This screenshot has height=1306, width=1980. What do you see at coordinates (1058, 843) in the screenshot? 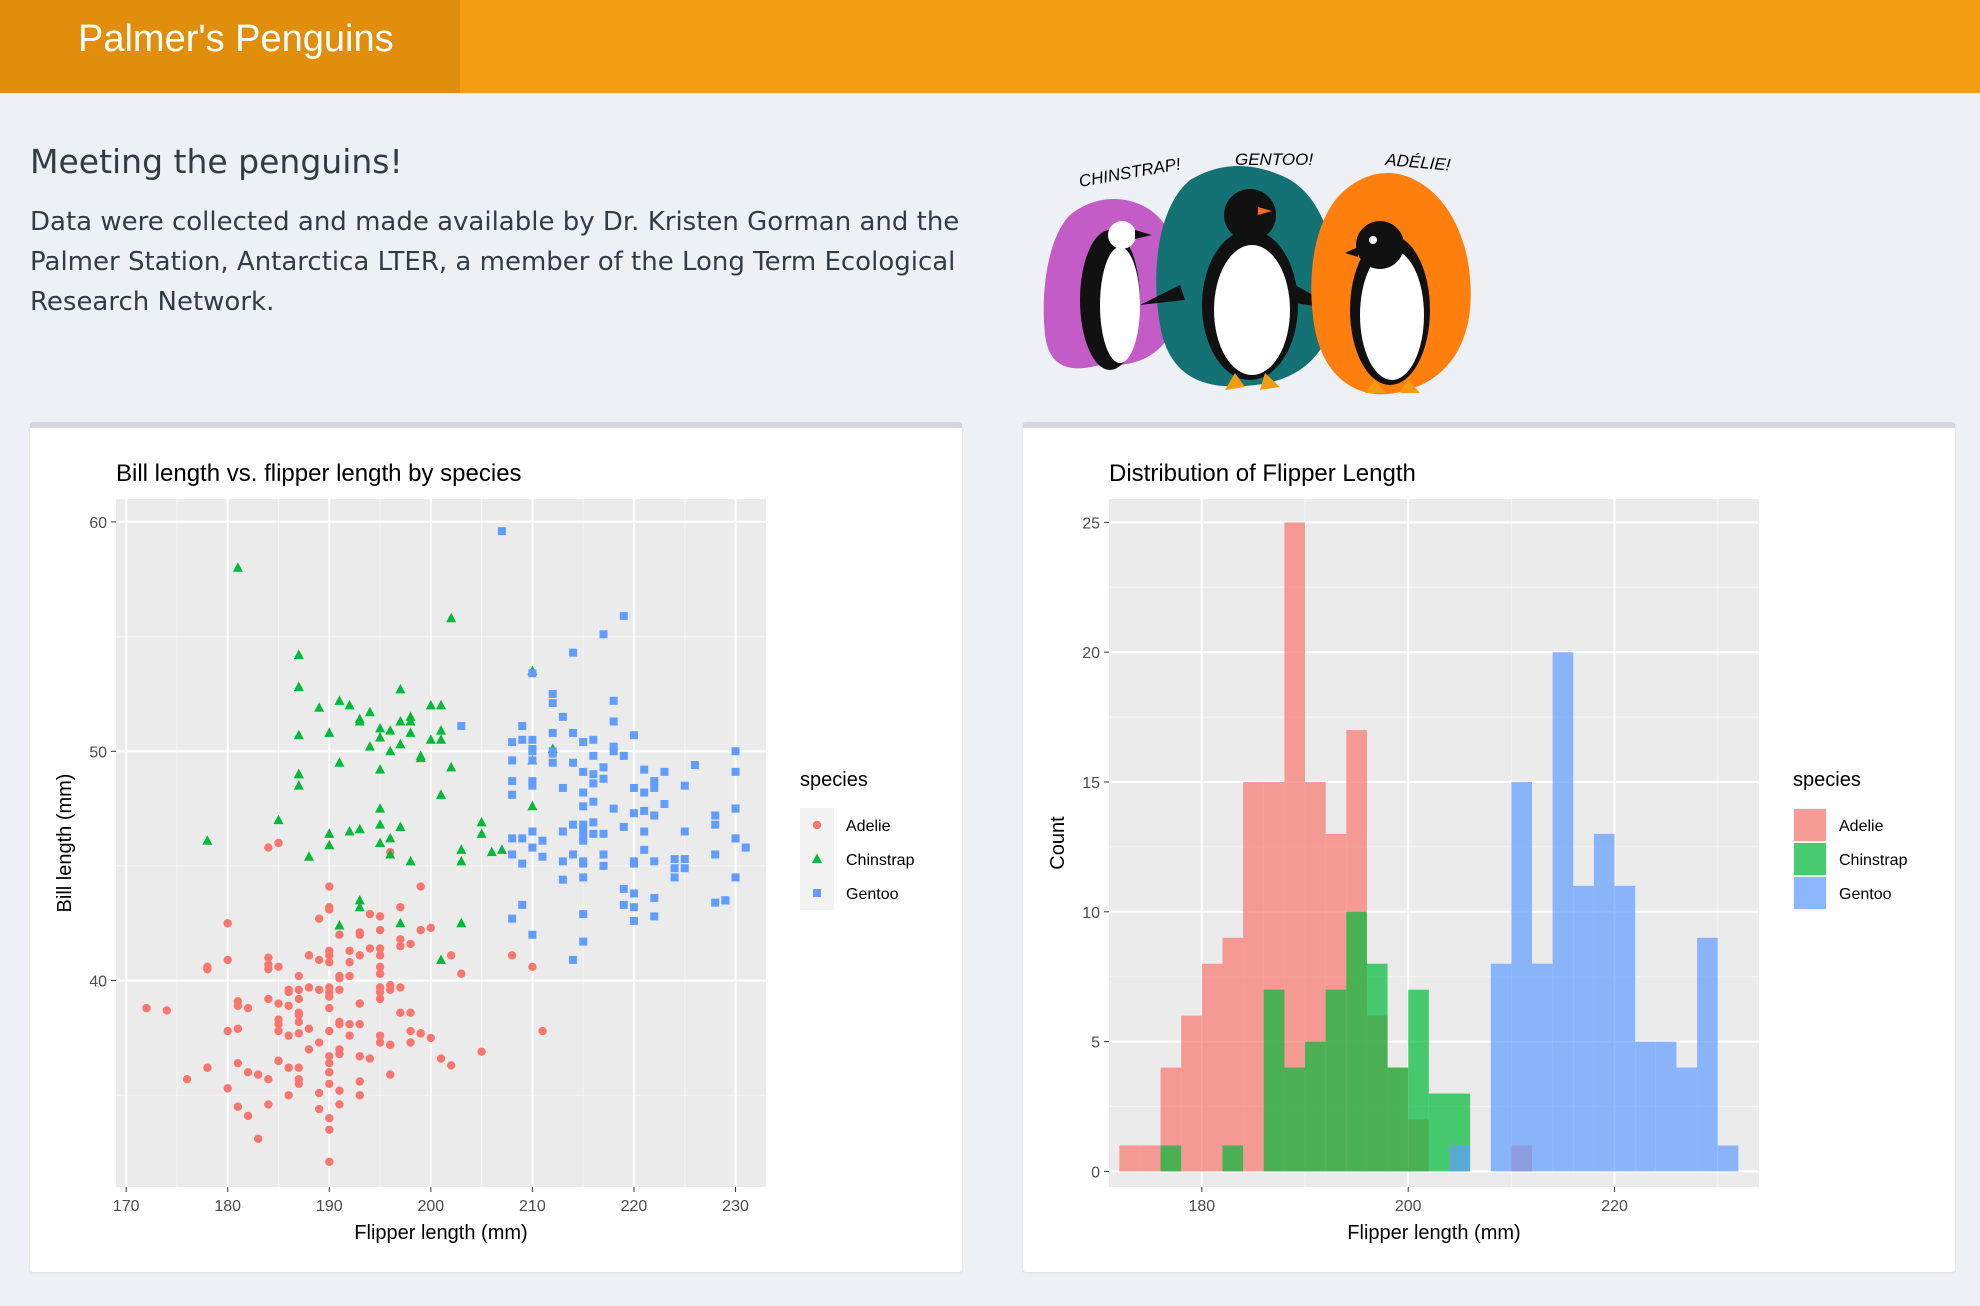
I see `histogram-y-axis-label: Count` at bounding box center [1058, 843].